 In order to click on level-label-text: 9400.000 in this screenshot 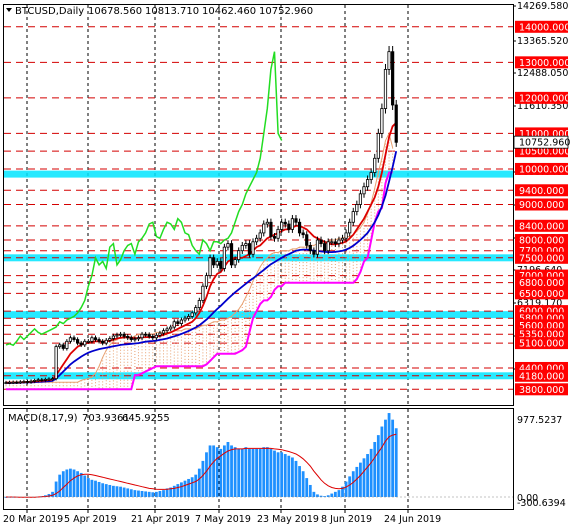, I will do `click(541, 191)`.